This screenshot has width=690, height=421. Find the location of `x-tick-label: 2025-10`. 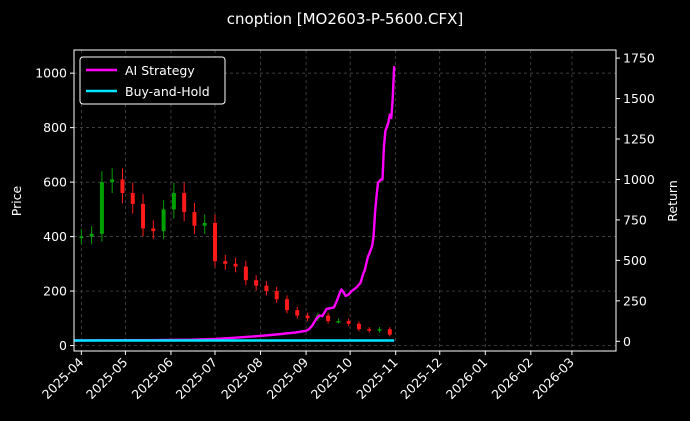

x-tick-label: 2025-10 is located at coordinates (332, 378).